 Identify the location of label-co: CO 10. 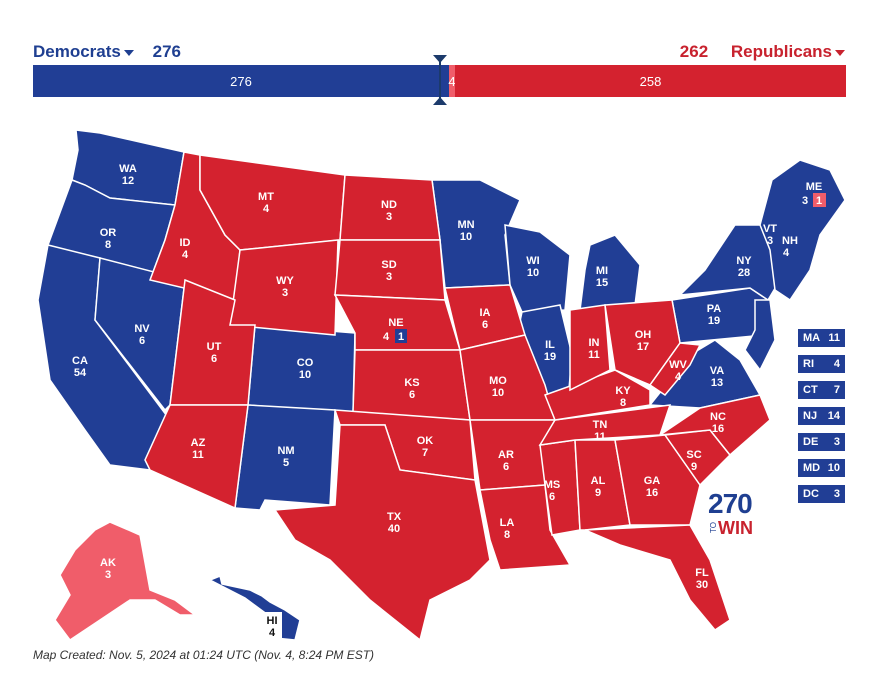
(305, 369).